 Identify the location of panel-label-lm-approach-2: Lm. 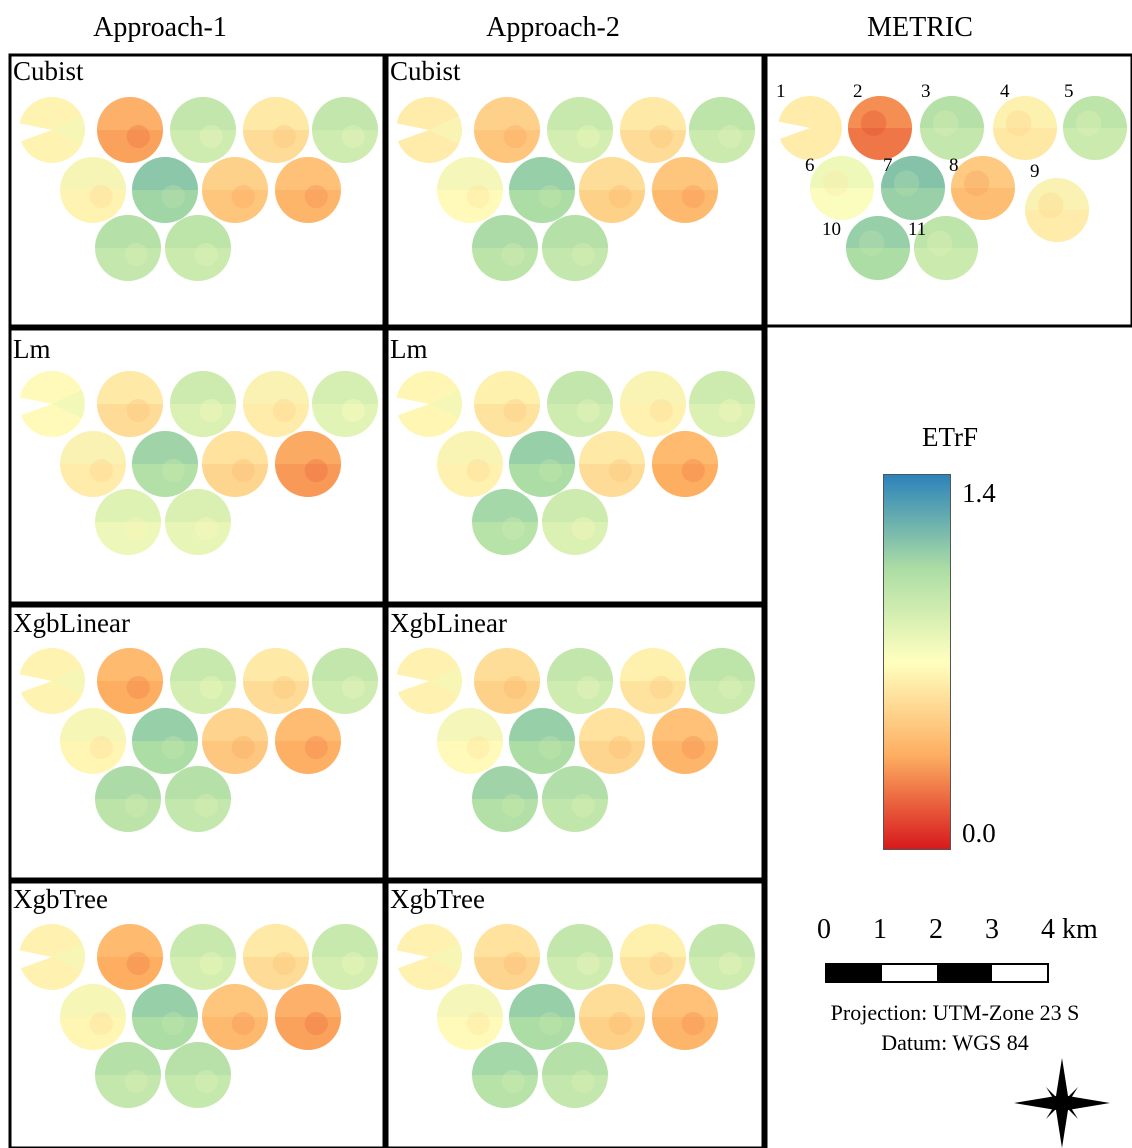
(409, 349).